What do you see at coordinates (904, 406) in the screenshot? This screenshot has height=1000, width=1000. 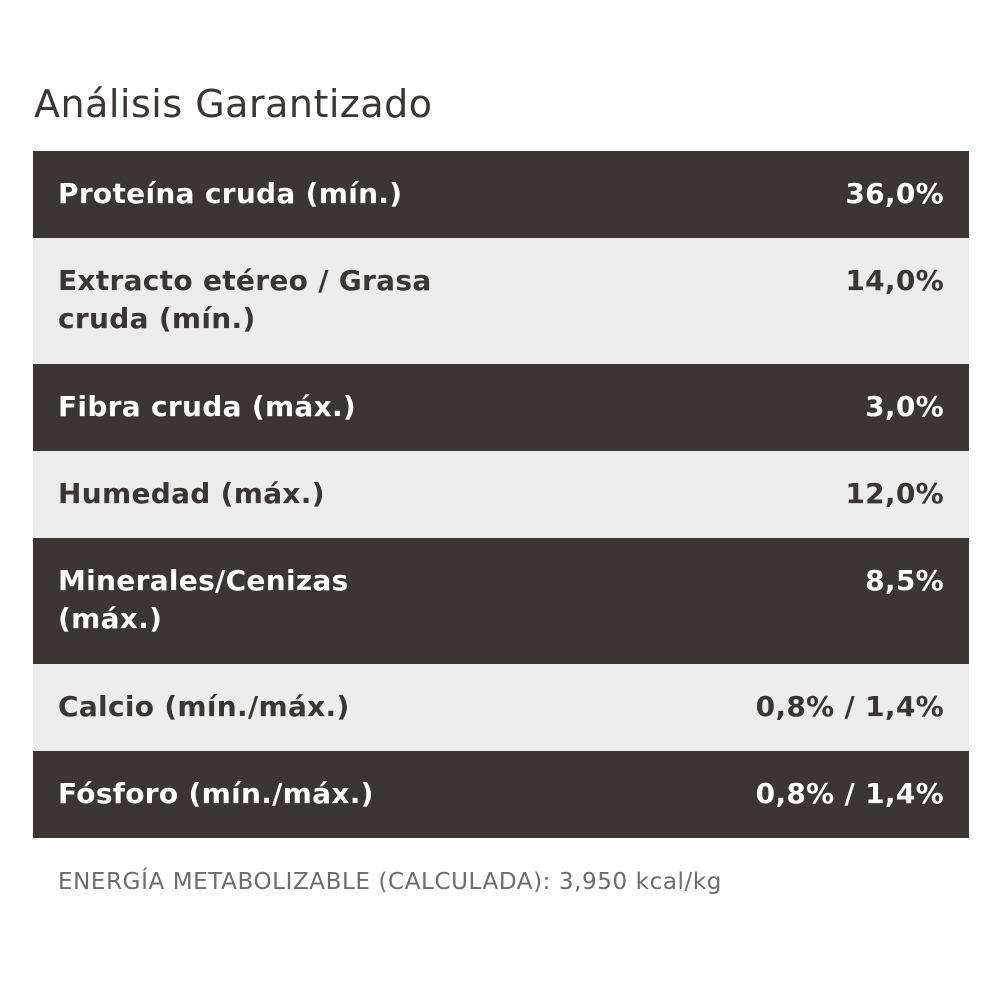 I see `row-value: 3,0%` at bounding box center [904, 406].